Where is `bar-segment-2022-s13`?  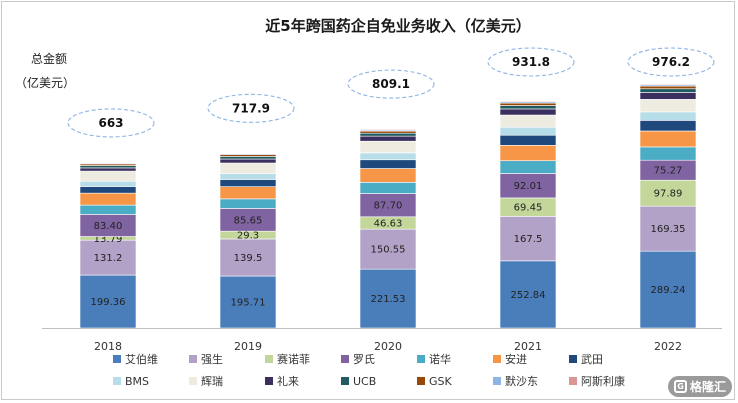 bar-segment-2022-s13 is located at coordinates (668, 84).